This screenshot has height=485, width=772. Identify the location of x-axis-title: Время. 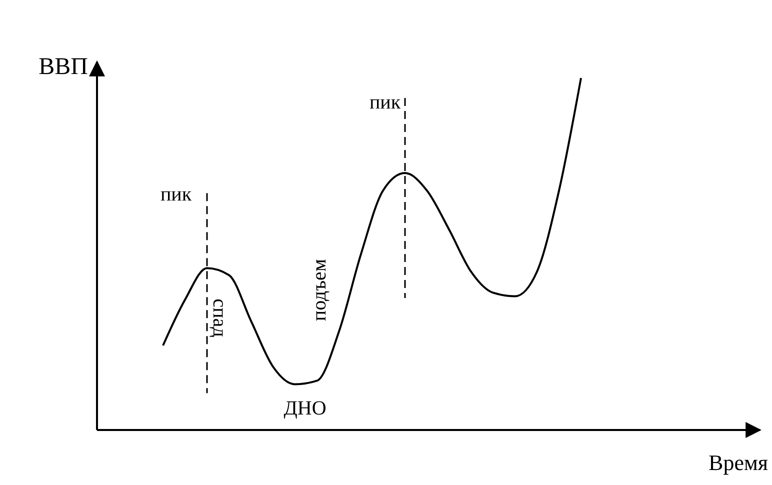
(738, 462).